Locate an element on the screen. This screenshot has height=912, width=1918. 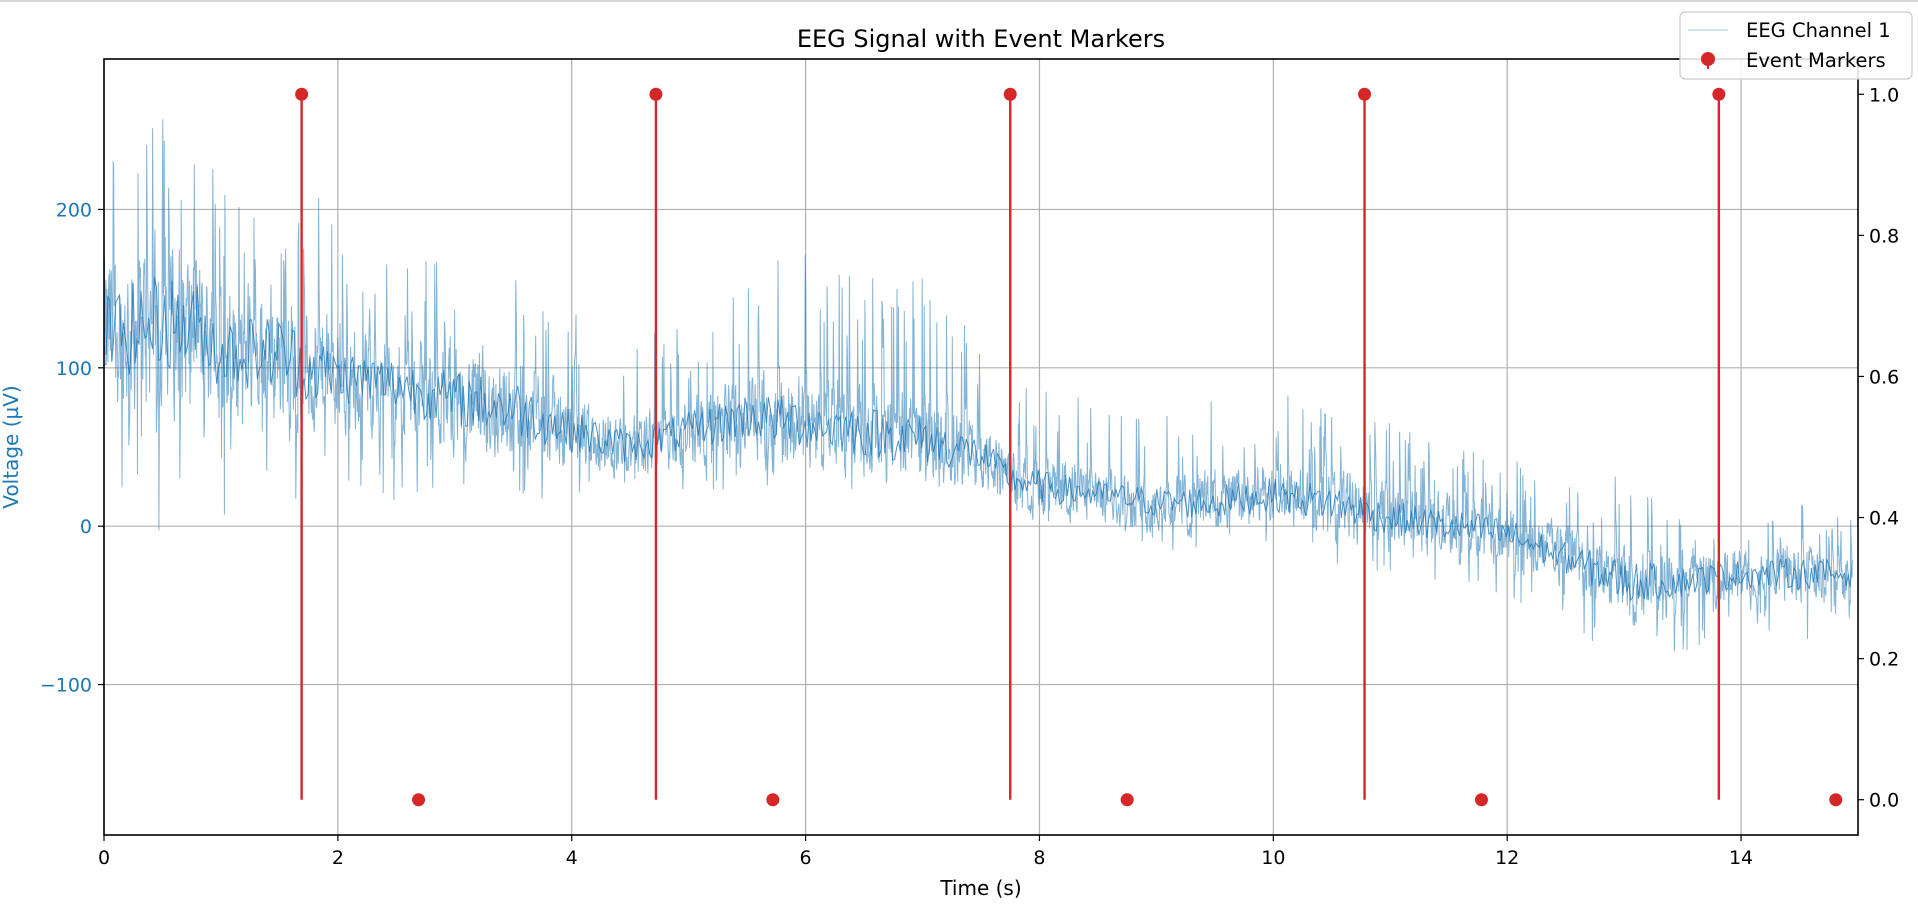
y-tick-label: 0 is located at coordinates (86, 527).